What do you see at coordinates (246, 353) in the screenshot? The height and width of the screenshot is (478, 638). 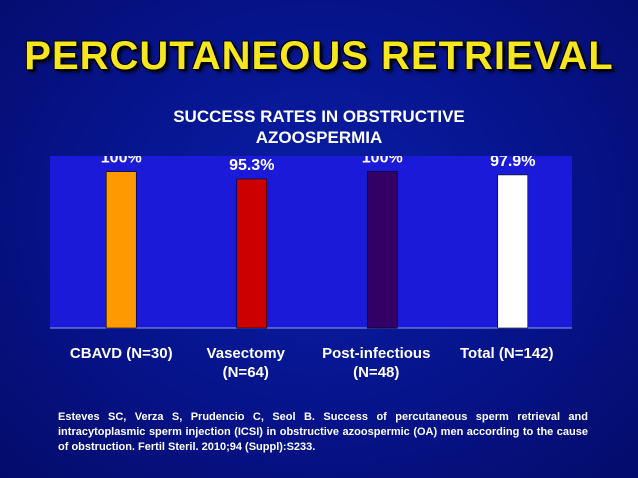 I see `category-label-1-line-0: Vasectomy` at bounding box center [246, 353].